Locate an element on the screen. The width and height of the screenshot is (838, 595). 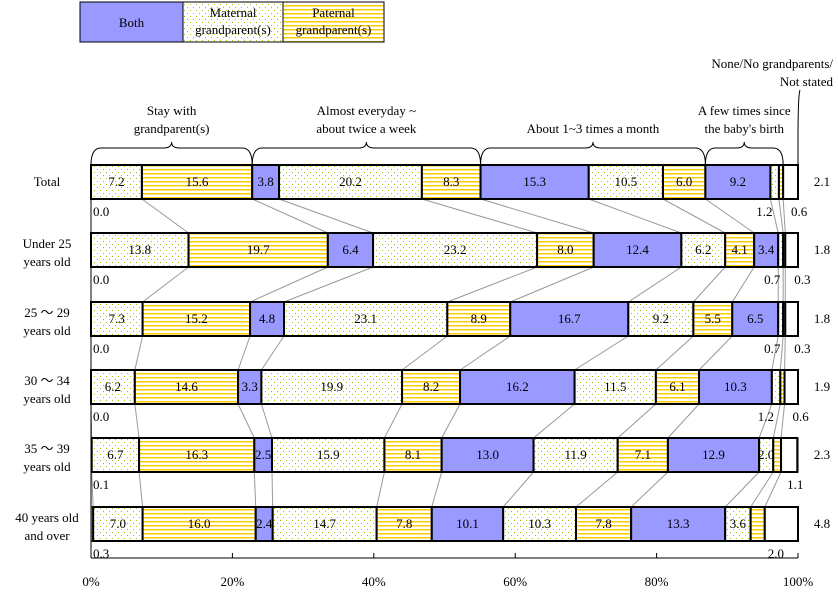
data-label: 20.2 is located at coordinates (350, 181).